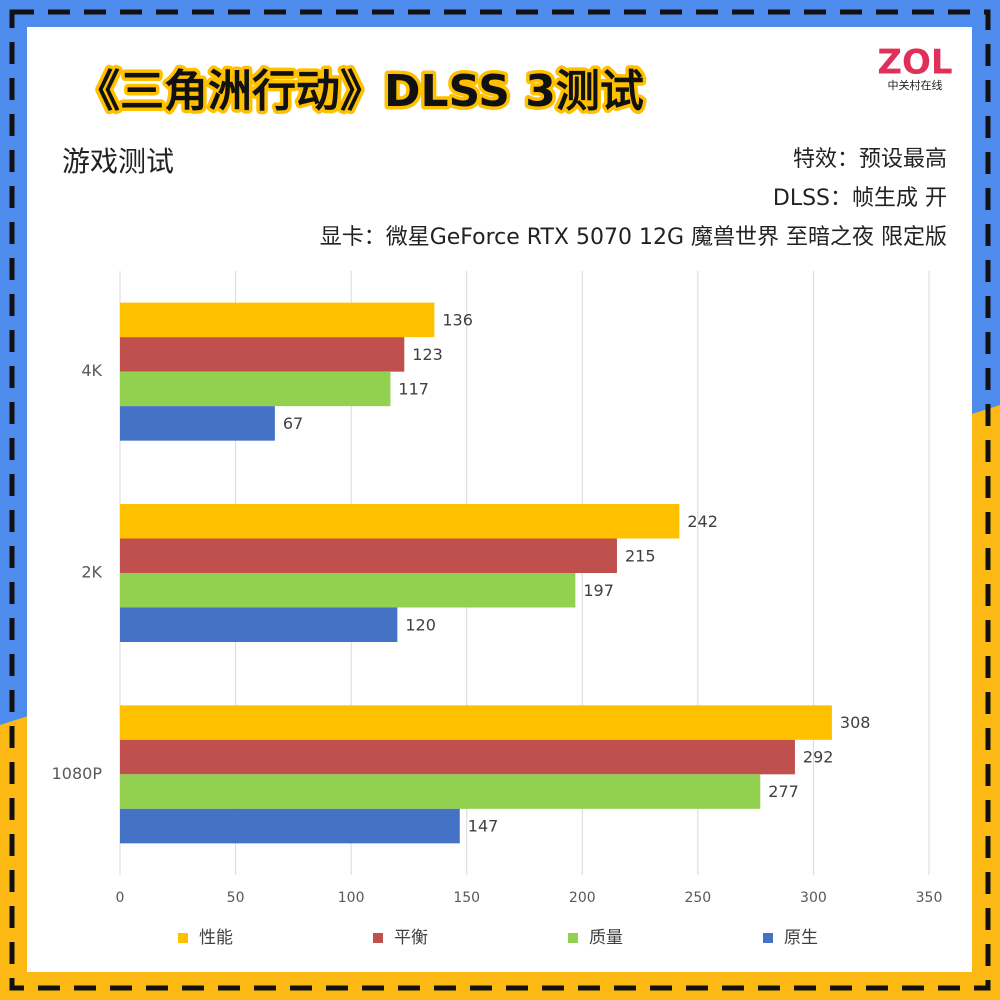 The height and width of the screenshot is (1000, 1000). I want to click on data-label: 215, so click(640, 555).